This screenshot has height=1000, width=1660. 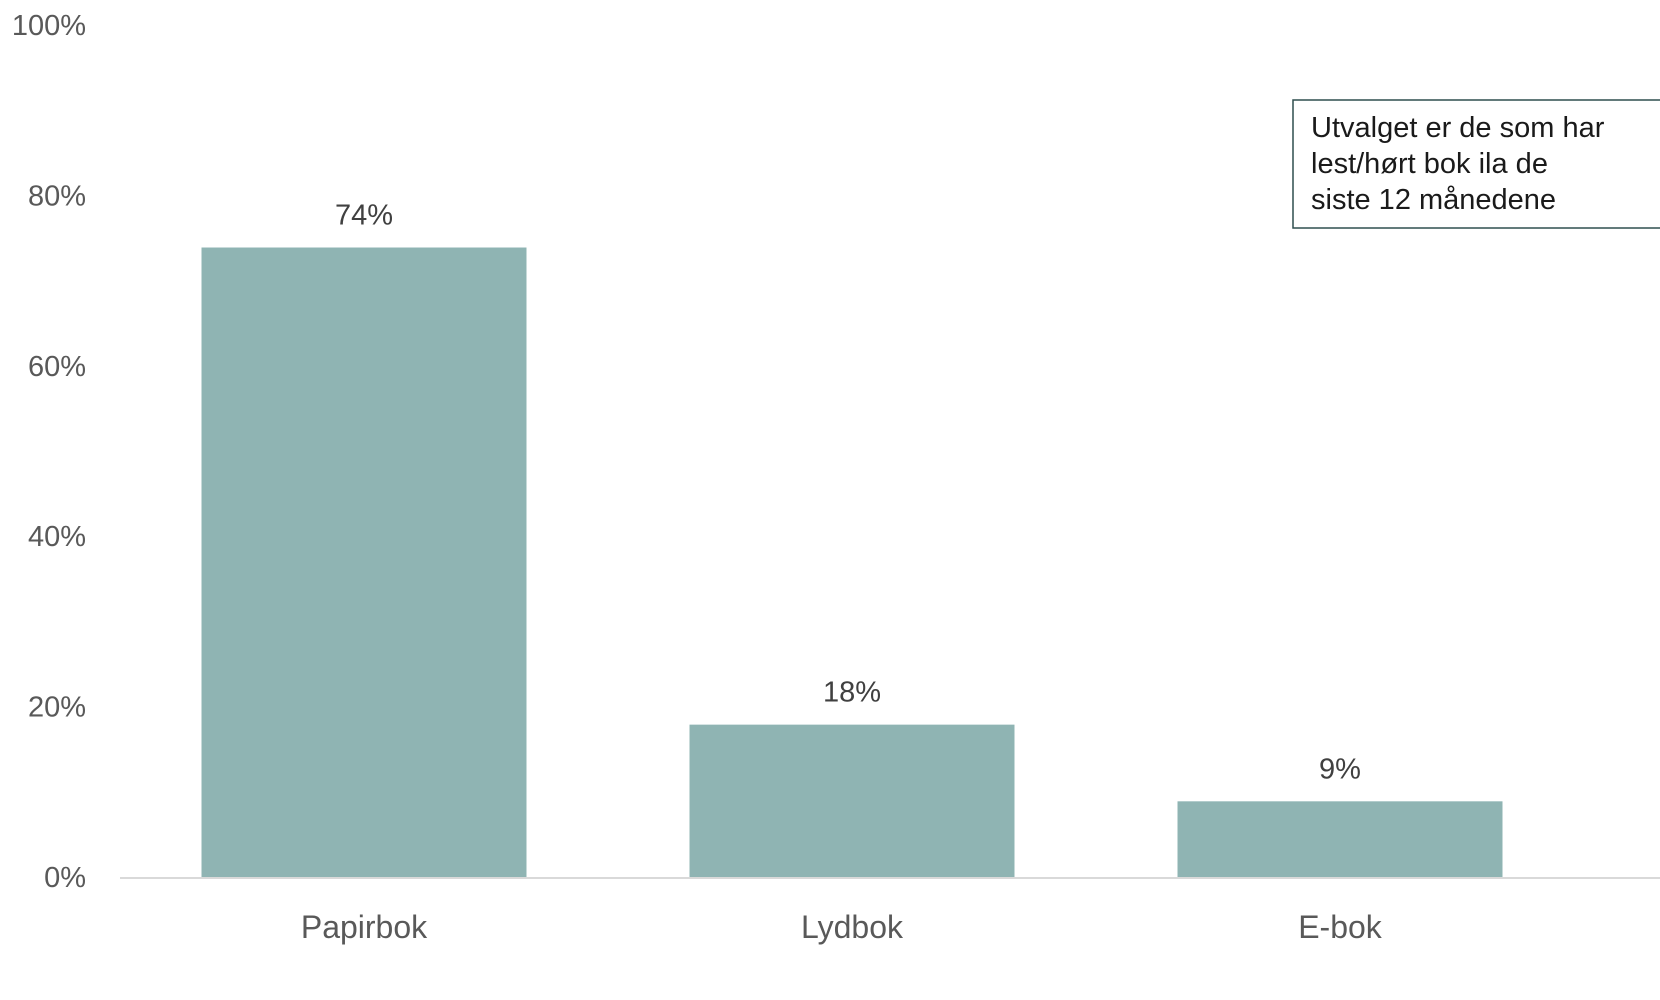 What do you see at coordinates (1429, 164) in the screenshot?
I see `annotation-line-2: lest/hørt bok ila de` at bounding box center [1429, 164].